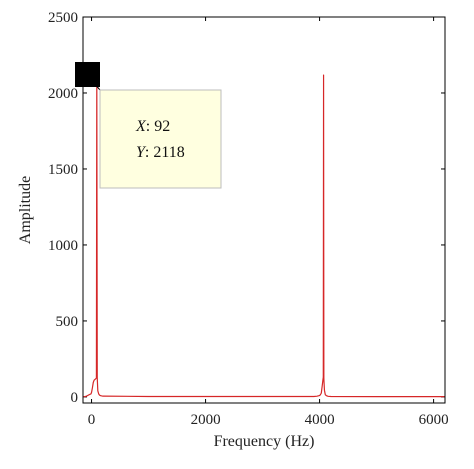 The width and height of the screenshot is (474, 469). What do you see at coordinates (320, 420) in the screenshot?
I see `x-tick-label: 4000` at bounding box center [320, 420].